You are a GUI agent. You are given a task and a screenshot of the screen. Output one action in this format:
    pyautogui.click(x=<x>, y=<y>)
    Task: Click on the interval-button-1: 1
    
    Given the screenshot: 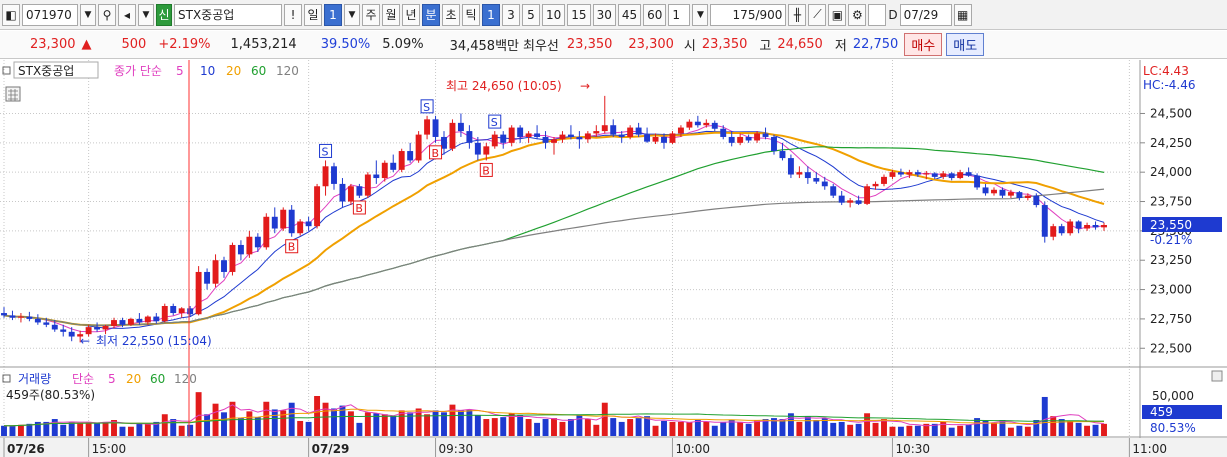 What is the action you would take?
    pyautogui.click(x=491, y=14)
    